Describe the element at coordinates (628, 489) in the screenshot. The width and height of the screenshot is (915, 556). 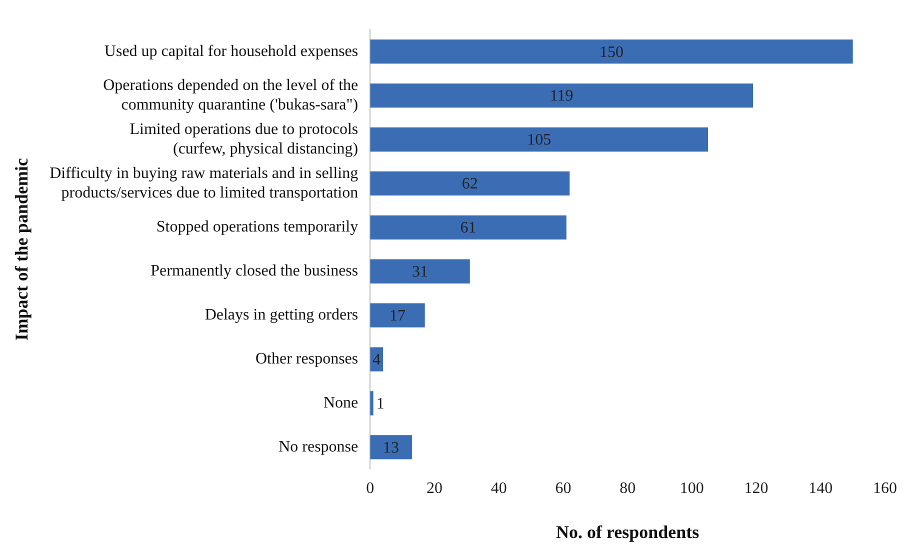
I see `x-tick-label: 80` at that location.